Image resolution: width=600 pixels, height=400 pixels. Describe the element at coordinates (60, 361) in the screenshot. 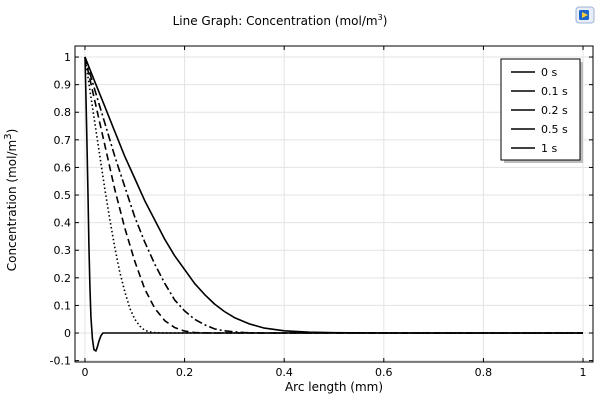

I see `y-tick-label-0: -0.1` at that location.